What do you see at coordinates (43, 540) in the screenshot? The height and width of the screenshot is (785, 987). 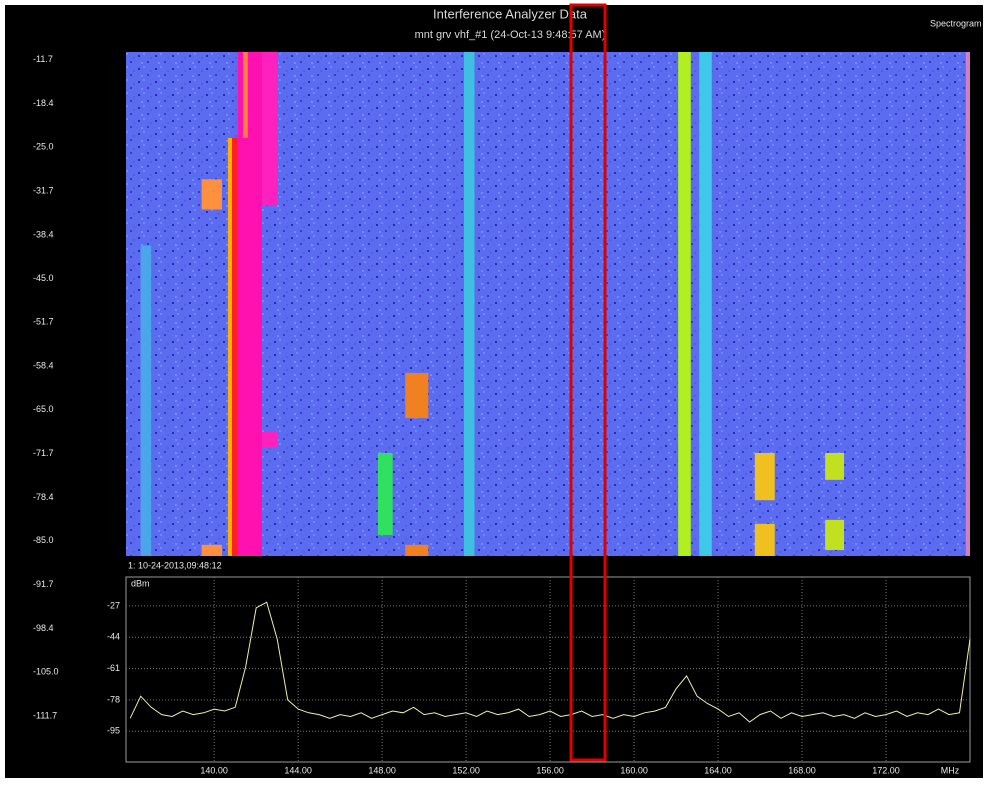 I see `time-tick-label: -85.0` at bounding box center [43, 540].